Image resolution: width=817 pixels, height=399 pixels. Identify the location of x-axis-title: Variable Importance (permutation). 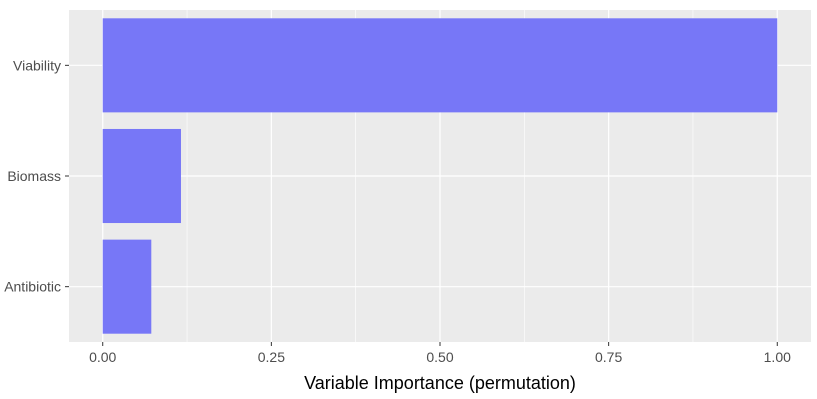
(440, 383).